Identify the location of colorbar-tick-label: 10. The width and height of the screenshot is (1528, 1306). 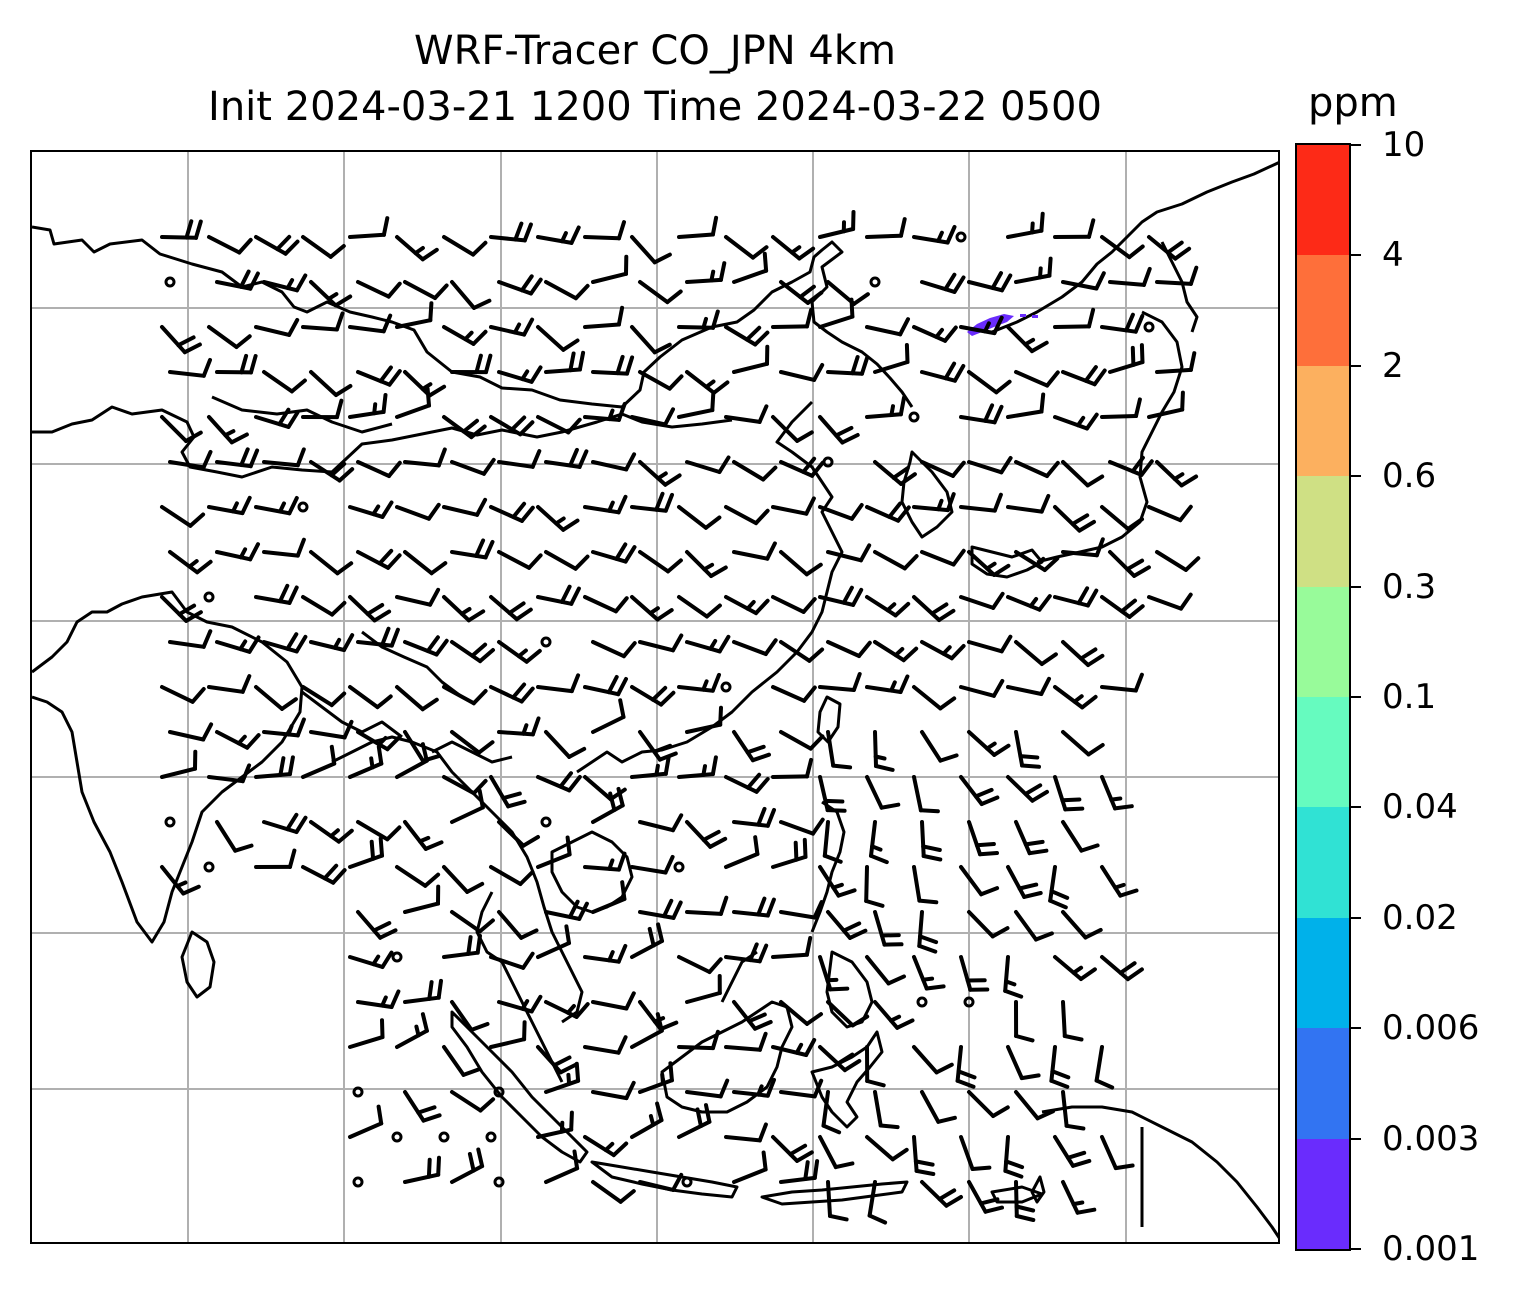
(1404, 145).